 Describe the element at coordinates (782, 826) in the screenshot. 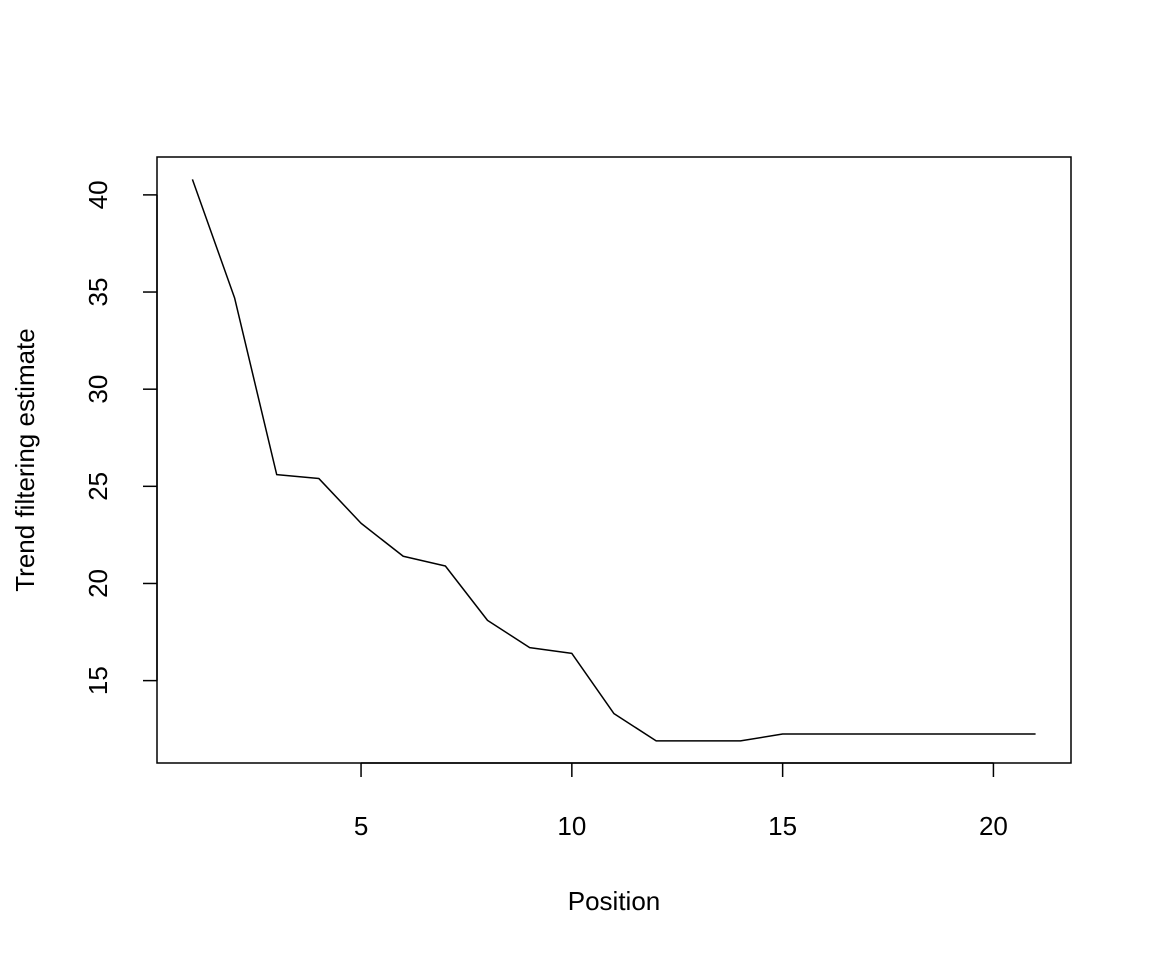

I see `x-tick-label: 15` at that location.